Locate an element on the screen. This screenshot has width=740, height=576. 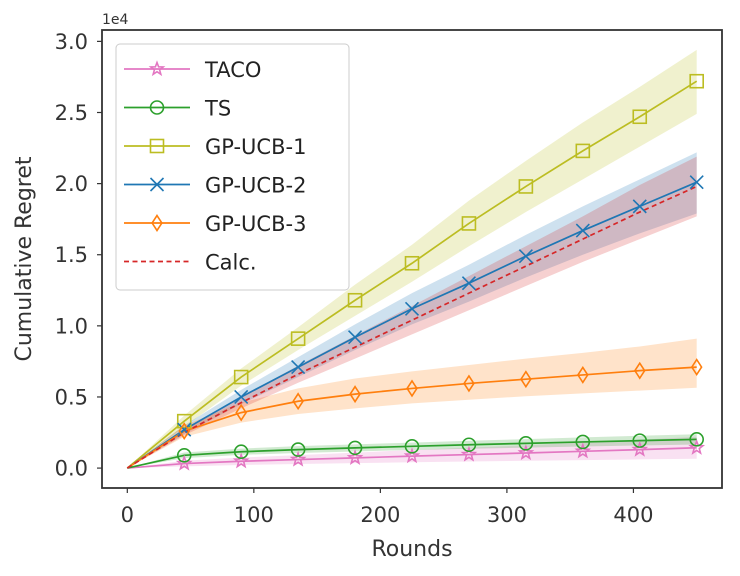
x-axis-label: Rounds is located at coordinates (411, 549).